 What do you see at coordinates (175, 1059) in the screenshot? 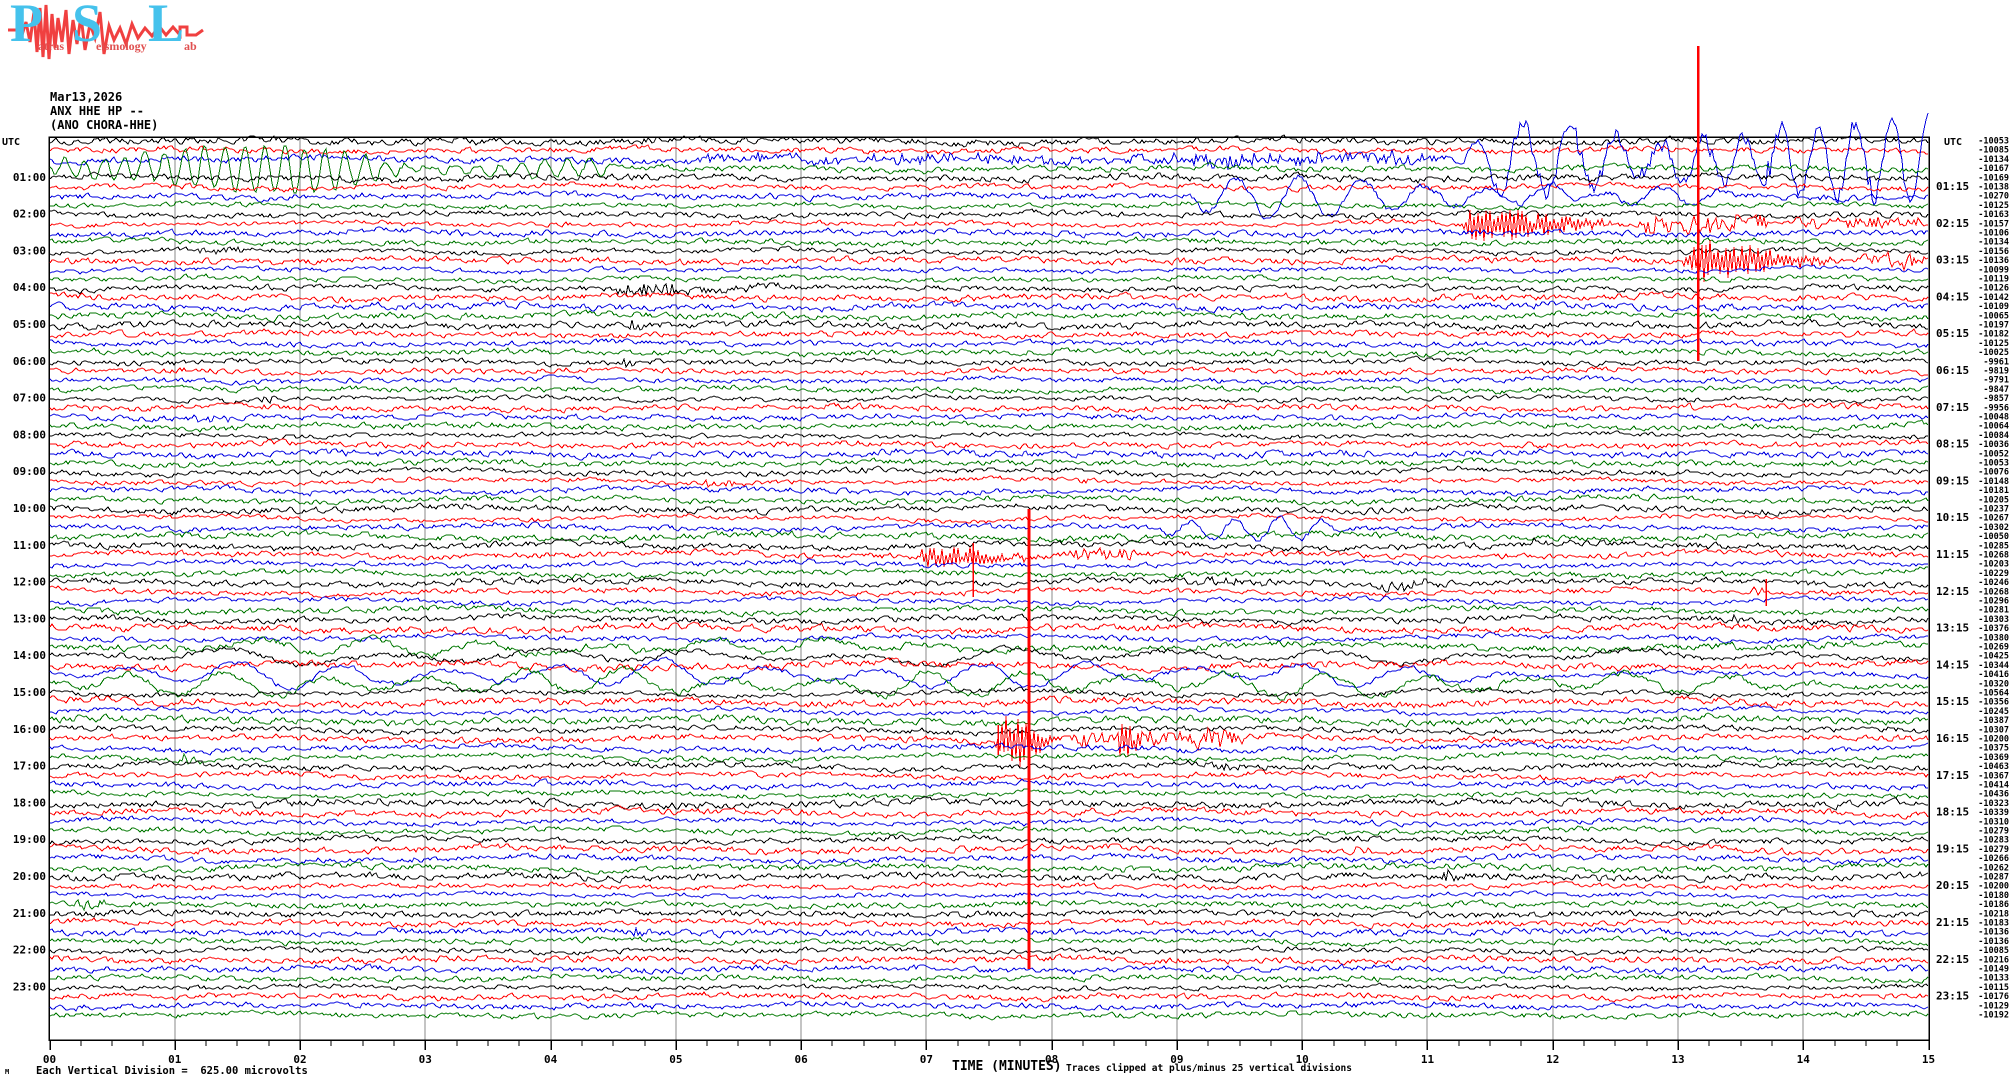
I see `minute-label: 01` at bounding box center [175, 1059].